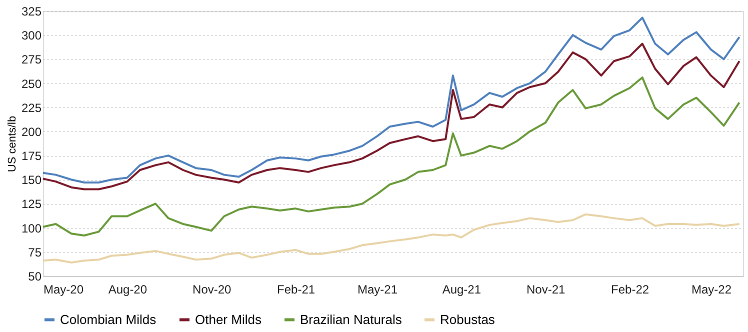 The height and width of the screenshot is (332, 748). What do you see at coordinates (228, 319) in the screenshot?
I see `legend-label: Other Milds` at bounding box center [228, 319].